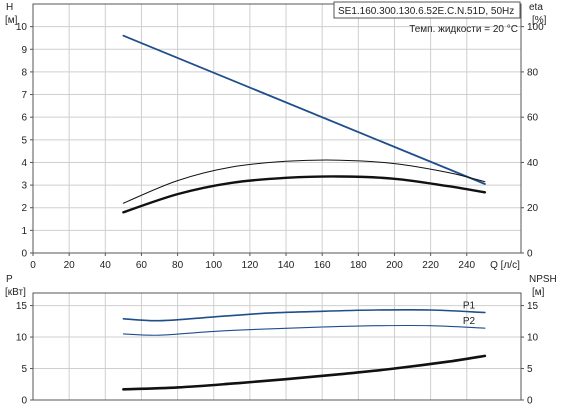 This screenshot has height=413, width=563. Describe the element at coordinates (24, 118) in the screenshot. I see `left-tick-label: 6` at that location.